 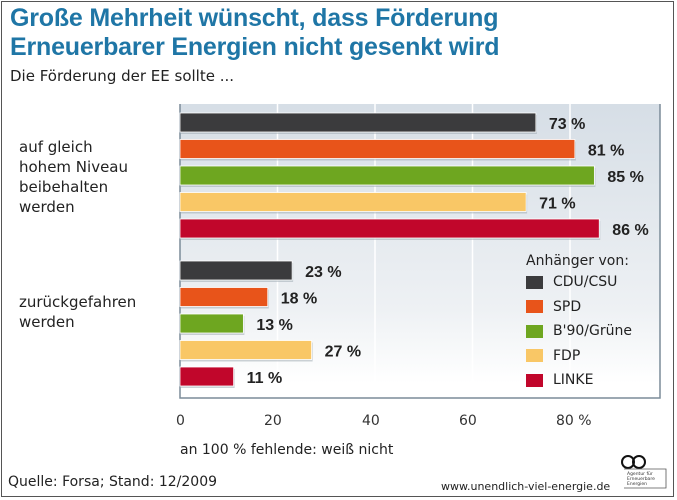 I want to click on data-label: 86 %, so click(x=630, y=230).